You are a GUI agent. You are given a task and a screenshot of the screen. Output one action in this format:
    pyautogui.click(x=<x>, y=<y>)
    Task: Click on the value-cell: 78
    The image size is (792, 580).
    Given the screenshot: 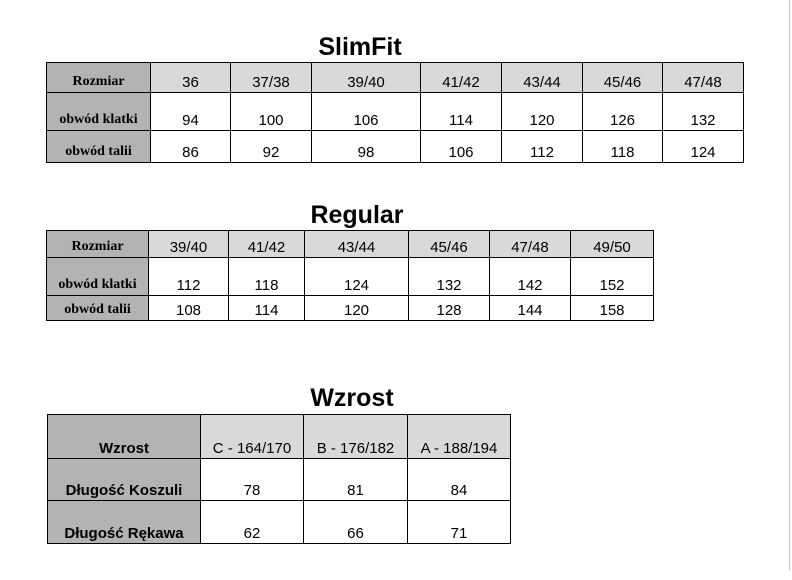 What is the action you would take?
    pyautogui.click(x=252, y=479)
    